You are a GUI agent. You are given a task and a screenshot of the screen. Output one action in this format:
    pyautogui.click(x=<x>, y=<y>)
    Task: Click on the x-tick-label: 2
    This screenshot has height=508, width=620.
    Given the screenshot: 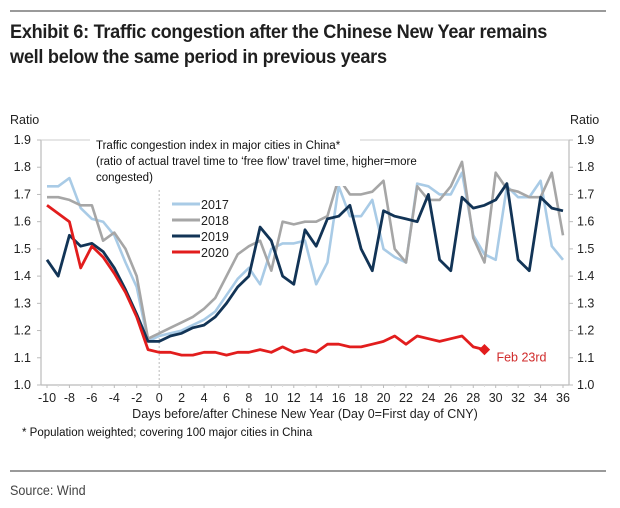 What is the action you would take?
    pyautogui.click(x=181, y=398)
    